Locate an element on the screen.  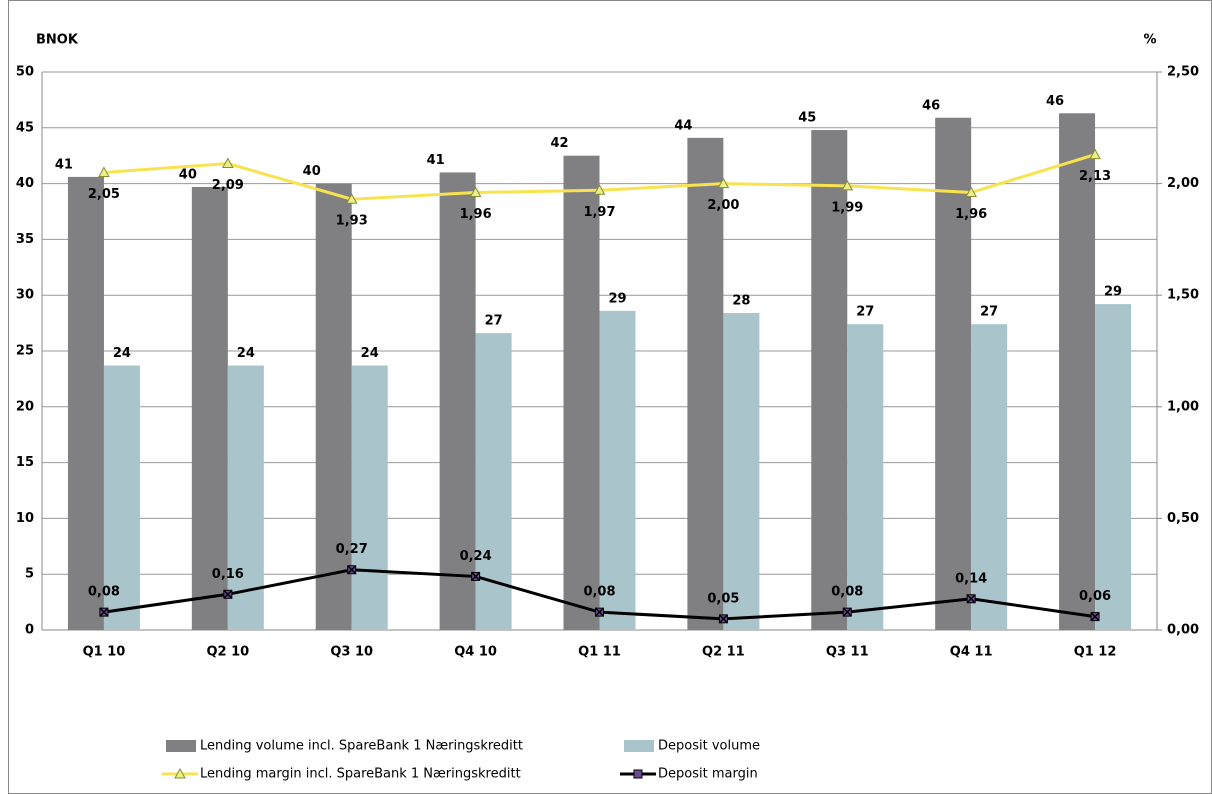
x-tick-label: Q2 10 is located at coordinates (227, 652).